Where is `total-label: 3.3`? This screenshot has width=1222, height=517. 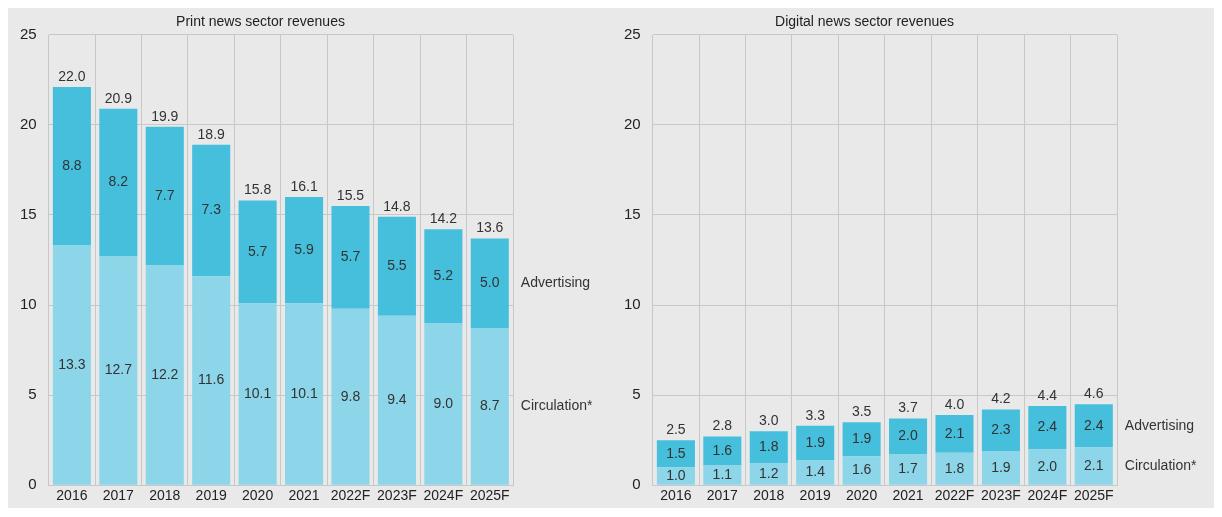 total-label: 3.3 is located at coordinates (815, 414).